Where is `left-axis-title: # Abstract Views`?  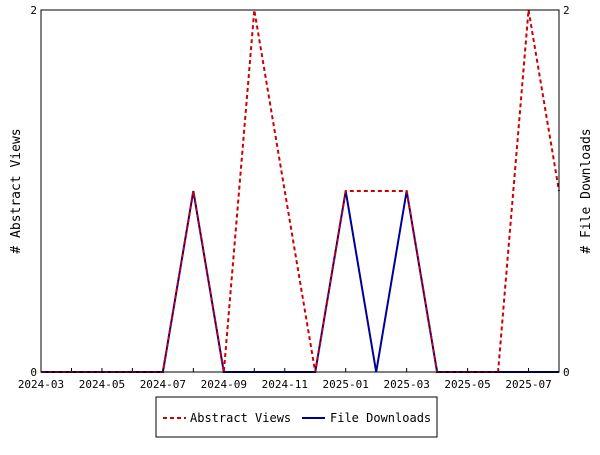 left-axis-title: # Abstract Views is located at coordinates (16, 190).